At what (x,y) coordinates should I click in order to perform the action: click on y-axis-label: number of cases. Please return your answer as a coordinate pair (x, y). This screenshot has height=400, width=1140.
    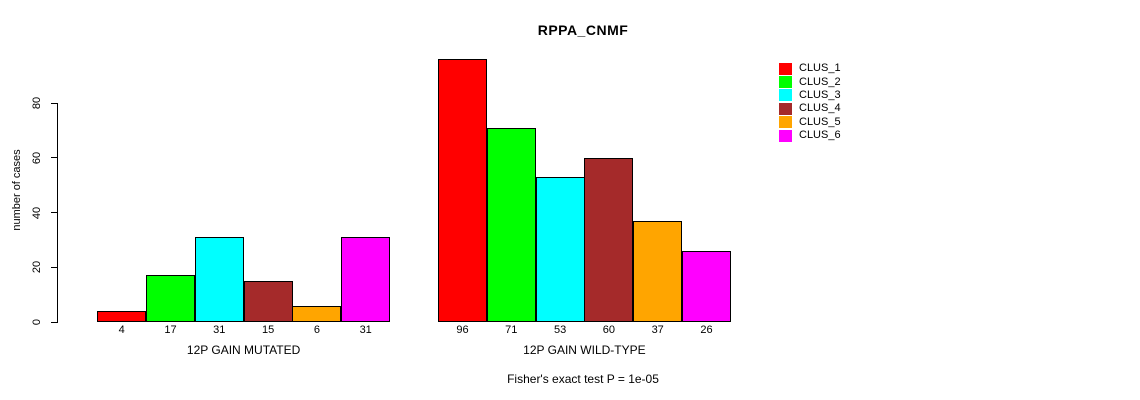
    Looking at the image, I should click on (17, 190).